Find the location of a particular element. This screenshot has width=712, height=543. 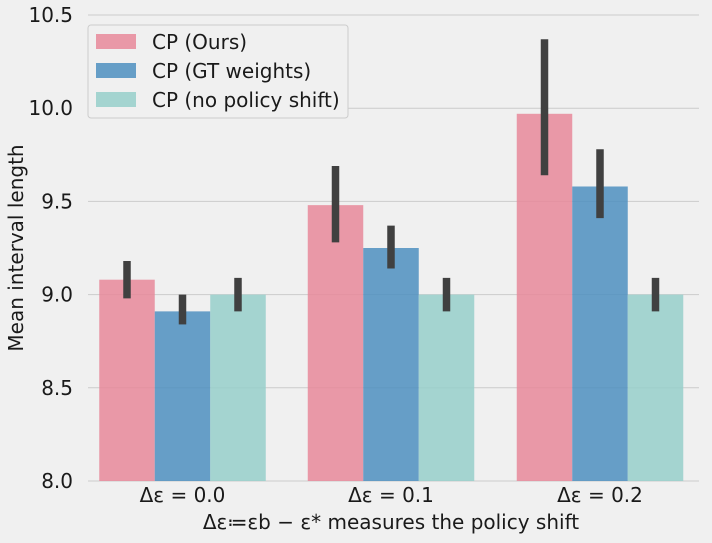

y-tick-label: 8.0 is located at coordinates (57, 481).